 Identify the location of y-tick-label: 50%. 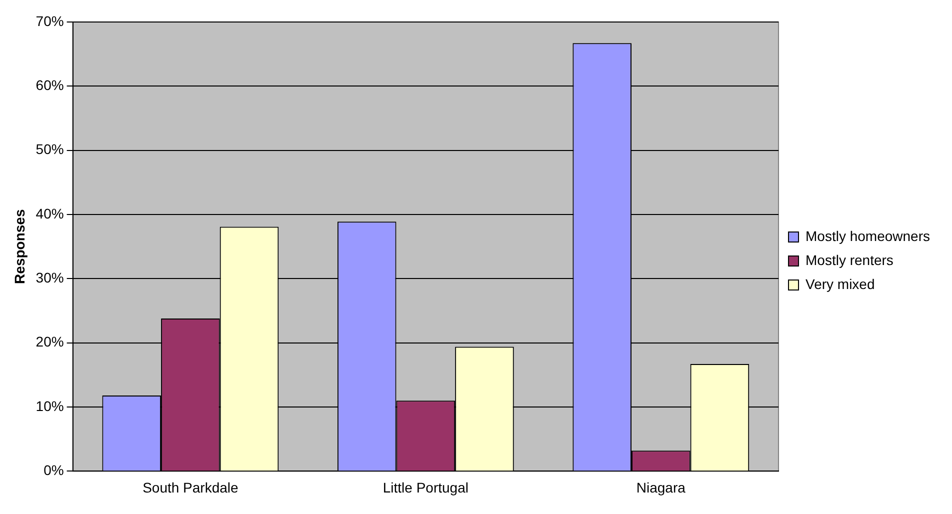
(50, 149).